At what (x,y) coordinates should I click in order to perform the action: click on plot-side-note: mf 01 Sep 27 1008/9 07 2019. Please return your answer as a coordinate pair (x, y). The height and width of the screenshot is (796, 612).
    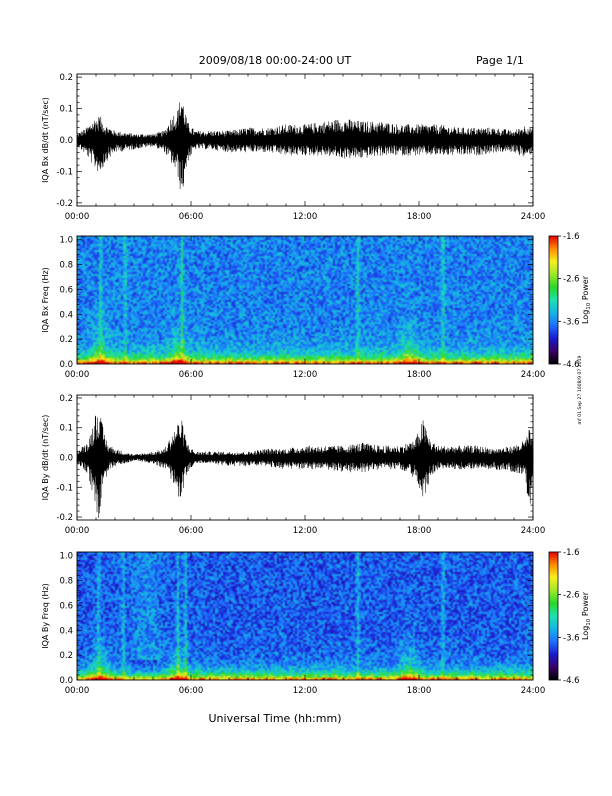
    Looking at the image, I should click on (580, 389).